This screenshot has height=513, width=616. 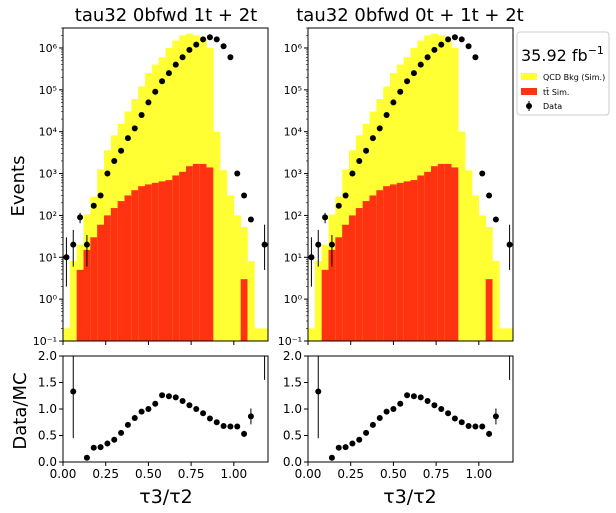 I want to click on y-tick-label: 10², so click(x=293, y=215).